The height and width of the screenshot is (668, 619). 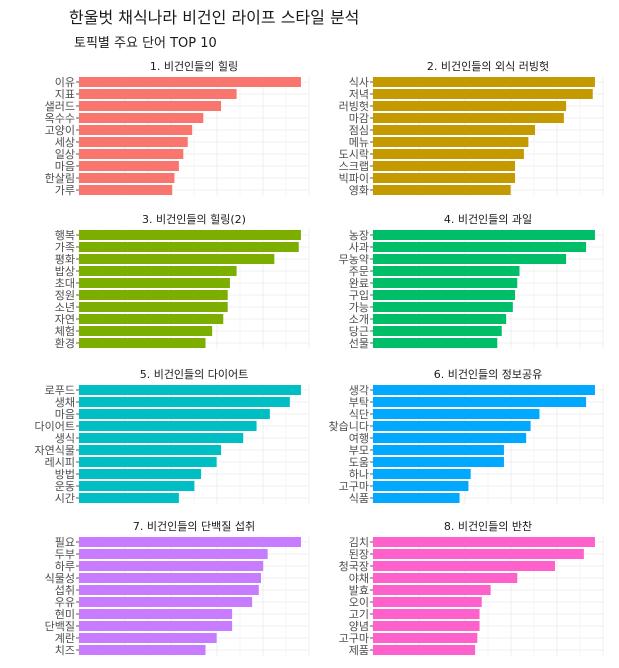 What do you see at coordinates (65, 154) in the screenshot?
I see `category-label: 일상` at bounding box center [65, 154].